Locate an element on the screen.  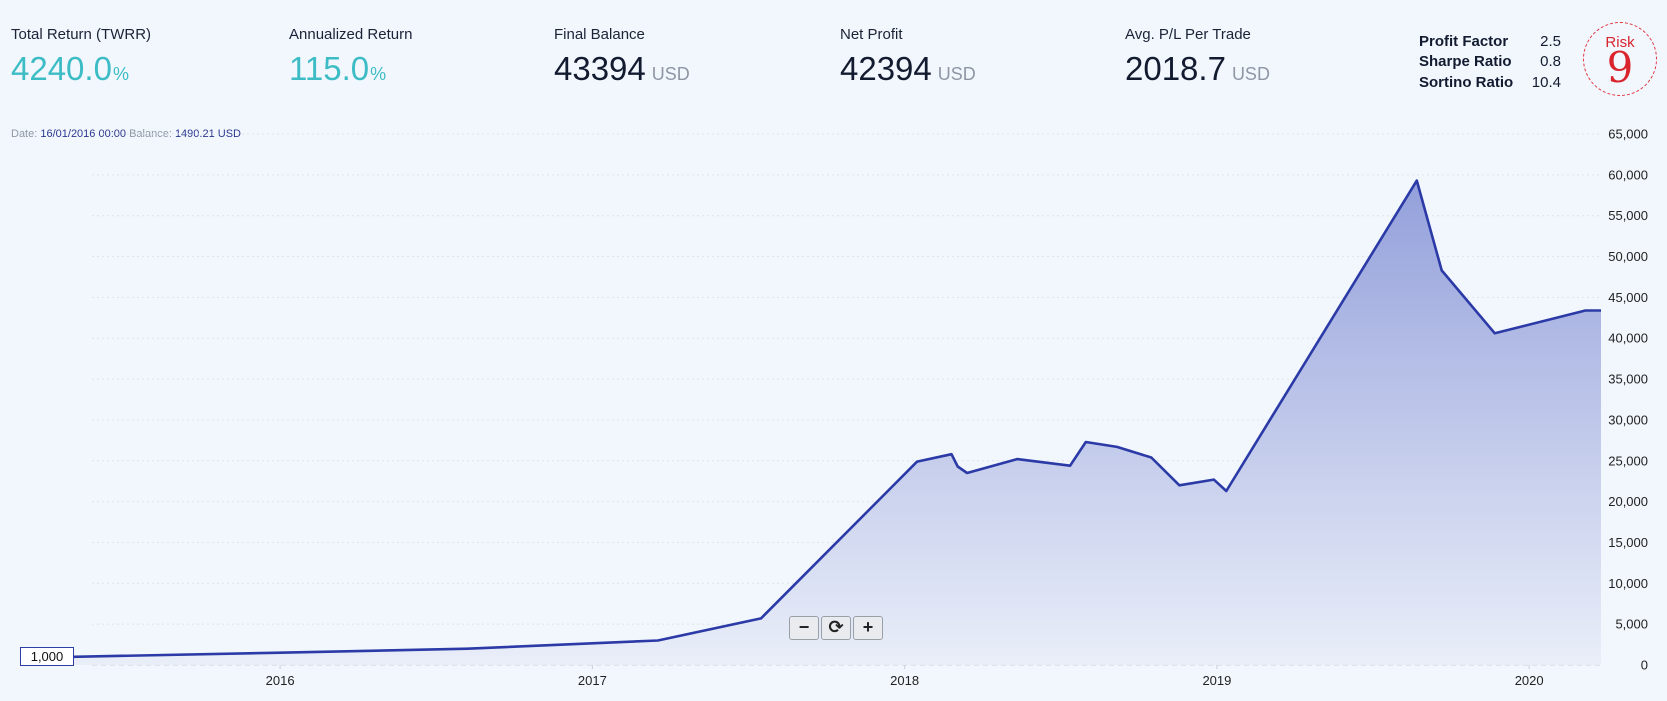
y-tick-label: 30,000 is located at coordinates (1628, 419).